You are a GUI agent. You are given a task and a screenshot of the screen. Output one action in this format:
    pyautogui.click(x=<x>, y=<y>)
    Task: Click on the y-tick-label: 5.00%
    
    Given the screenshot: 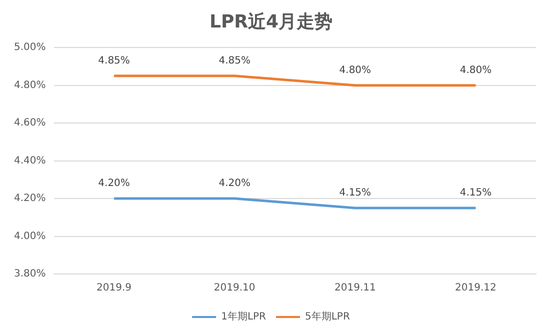 What is the action you would take?
    pyautogui.click(x=30, y=48)
    